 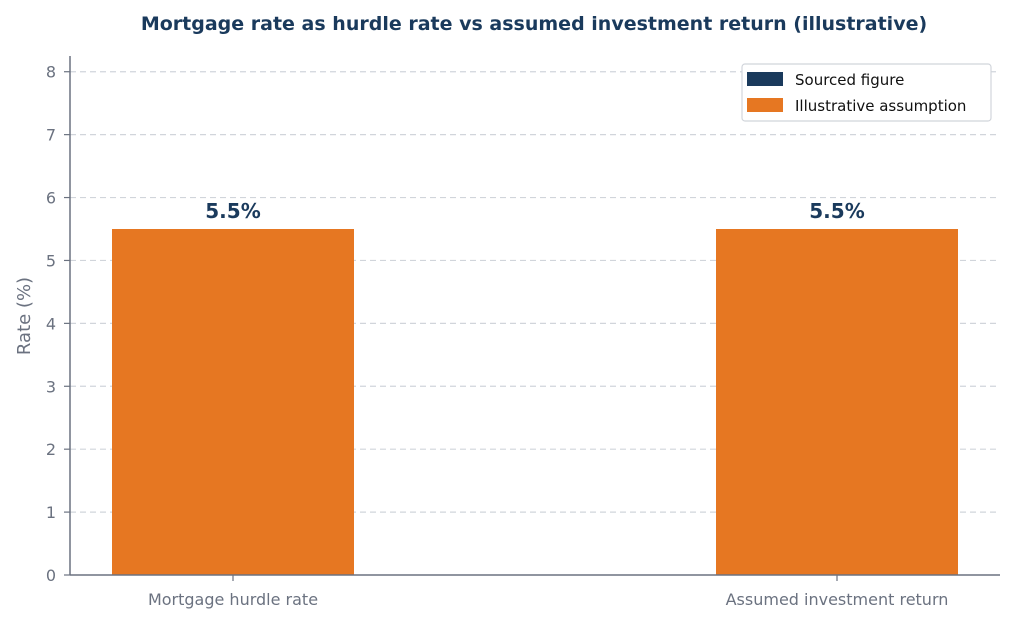 What do you see at coordinates (51, 449) in the screenshot?
I see `y-tick-label: 2` at bounding box center [51, 449].